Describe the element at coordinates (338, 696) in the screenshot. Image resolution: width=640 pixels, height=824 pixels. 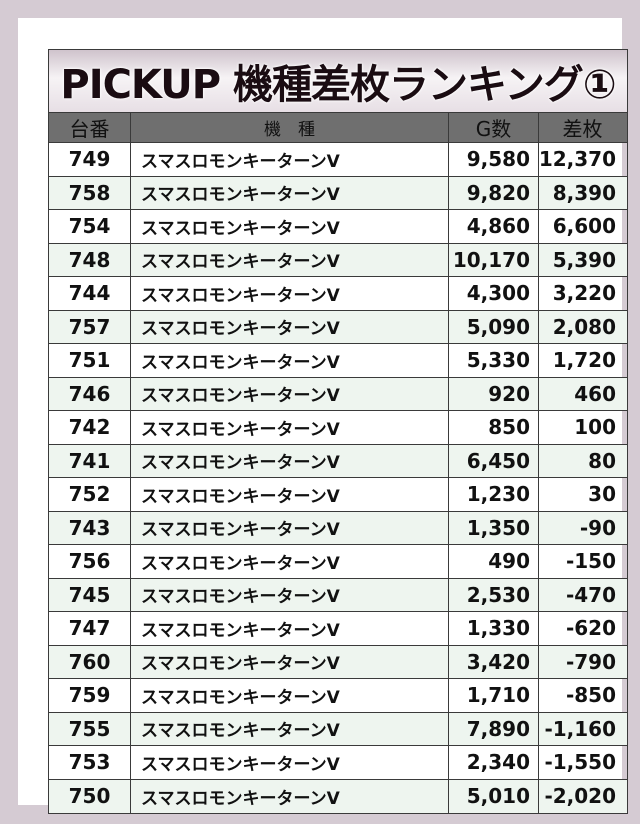
I see `table-row: 759 スマスロモンキーターンV 1,710 -850` at that location.